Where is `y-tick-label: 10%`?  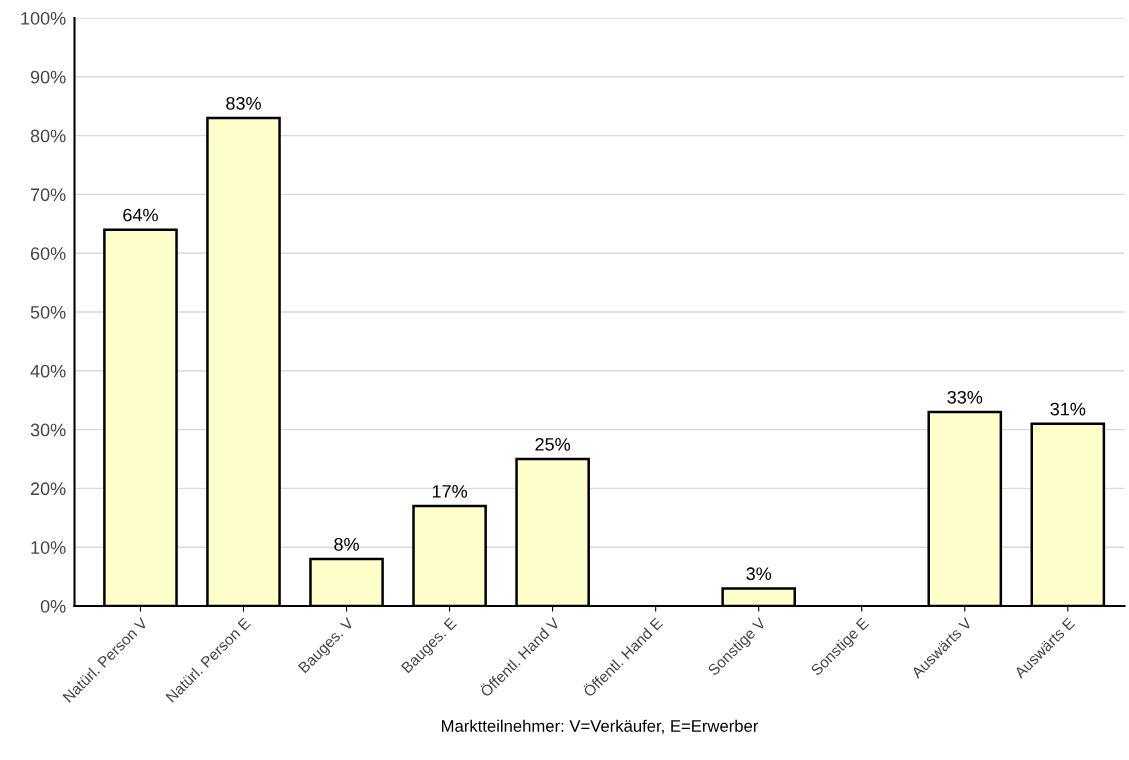
y-tick-label: 10% is located at coordinates (48, 547).